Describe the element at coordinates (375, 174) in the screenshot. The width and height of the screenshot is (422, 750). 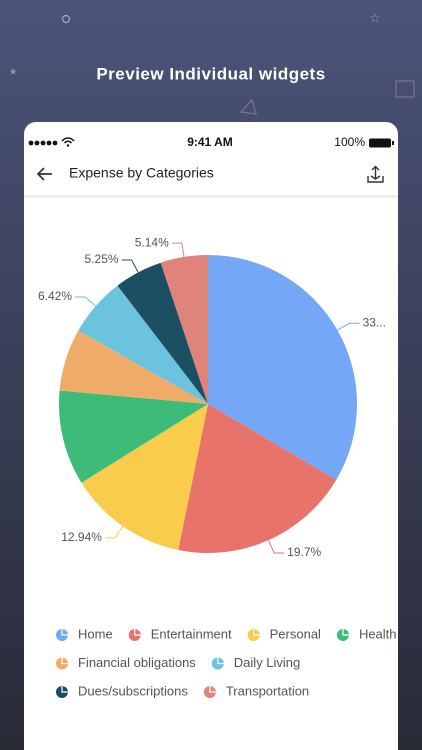
I see `share-button` at that location.